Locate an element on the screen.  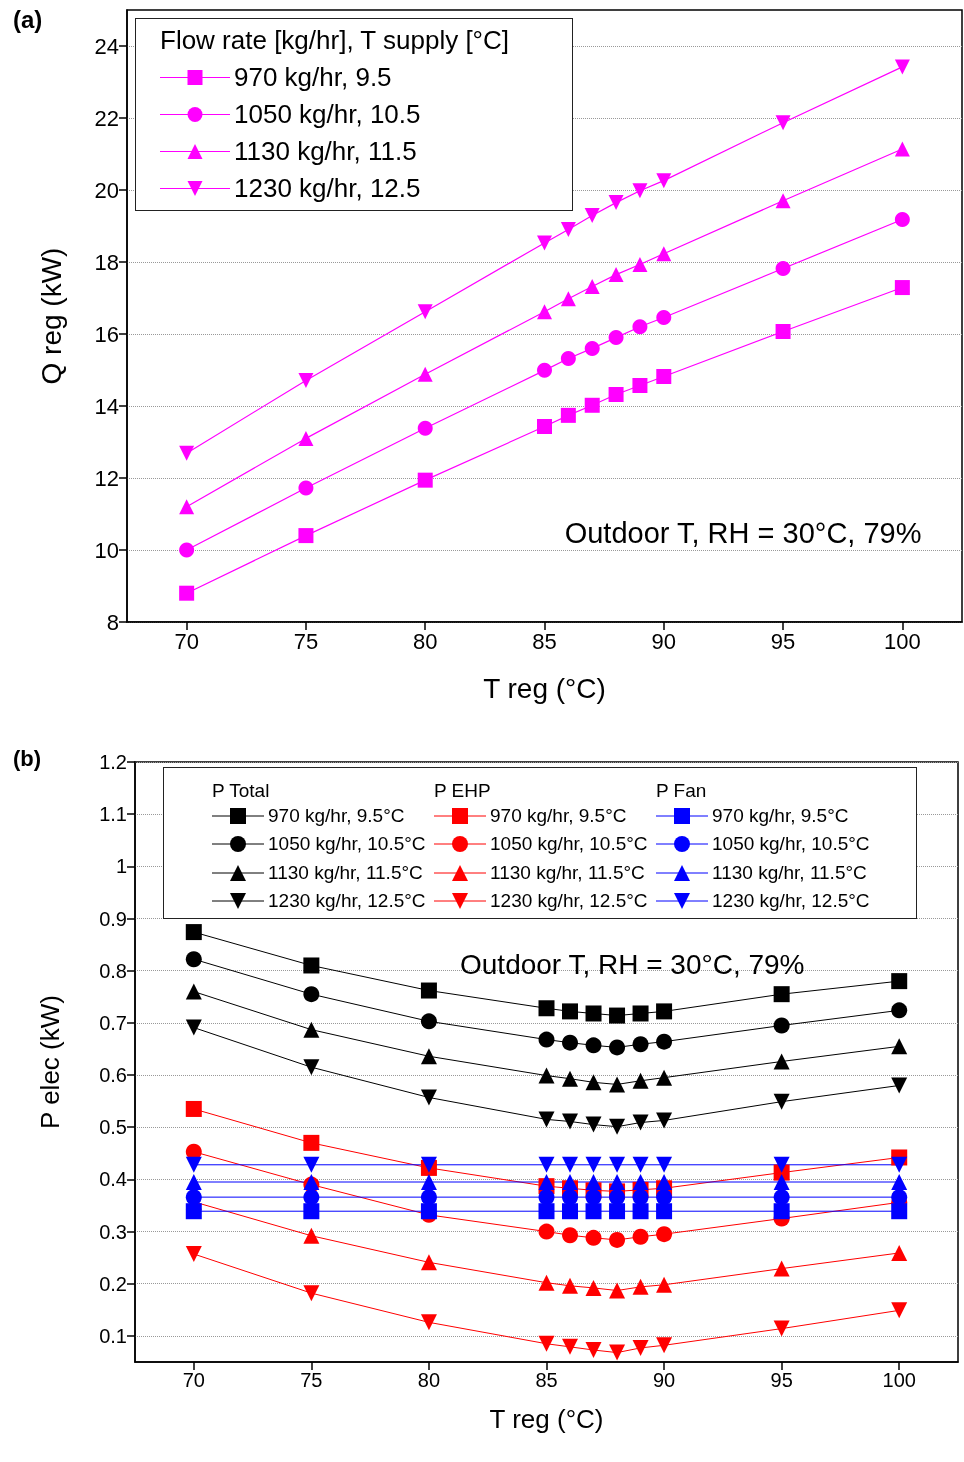
legend-label: 970 kg/hr, 9.5 is located at coordinates (313, 77).